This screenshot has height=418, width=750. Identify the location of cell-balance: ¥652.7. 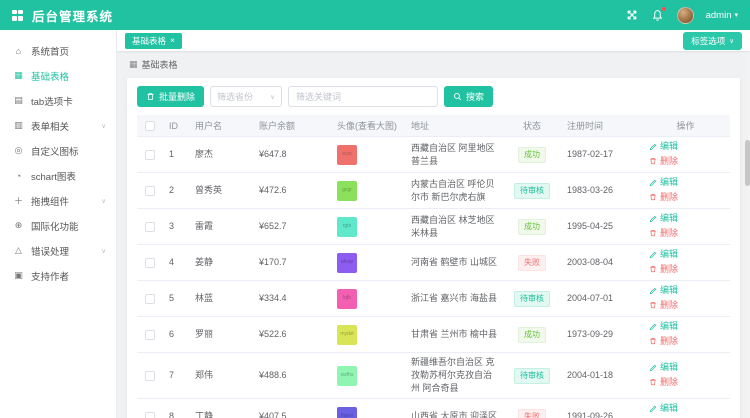
(290, 226).